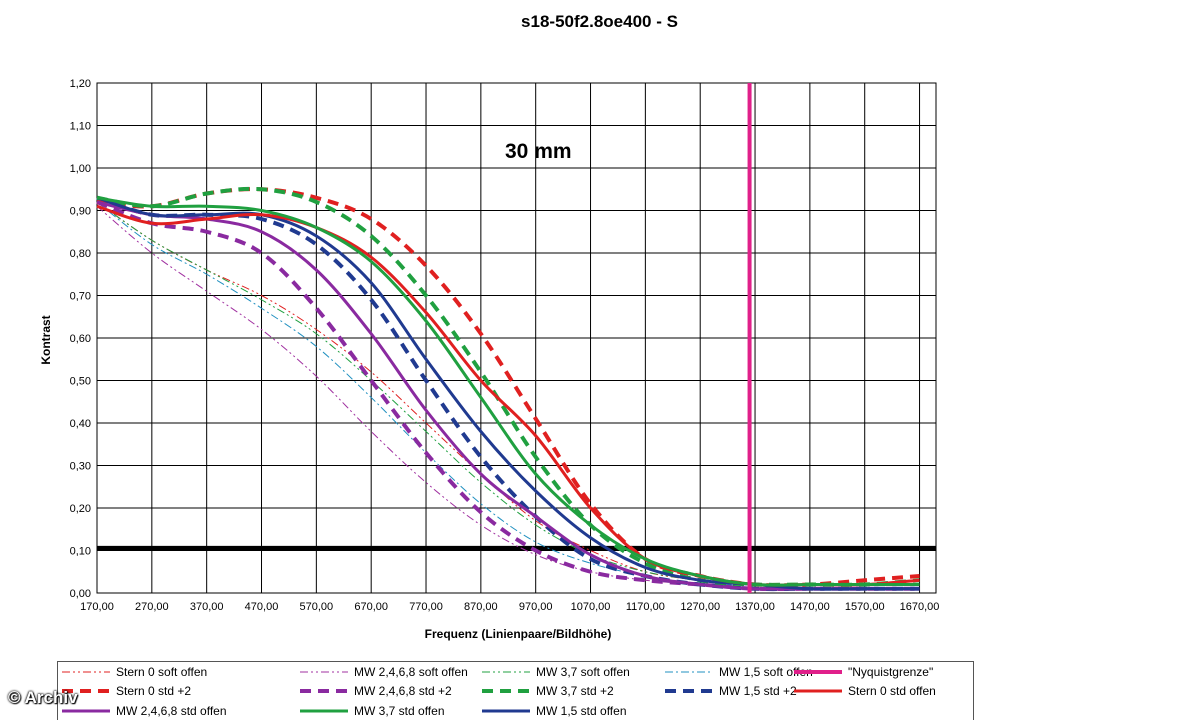  What do you see at coordinates (700, 607) in the screenshot?
I see `x-tick-label: 1270,00` at bounding box center [700, 607].